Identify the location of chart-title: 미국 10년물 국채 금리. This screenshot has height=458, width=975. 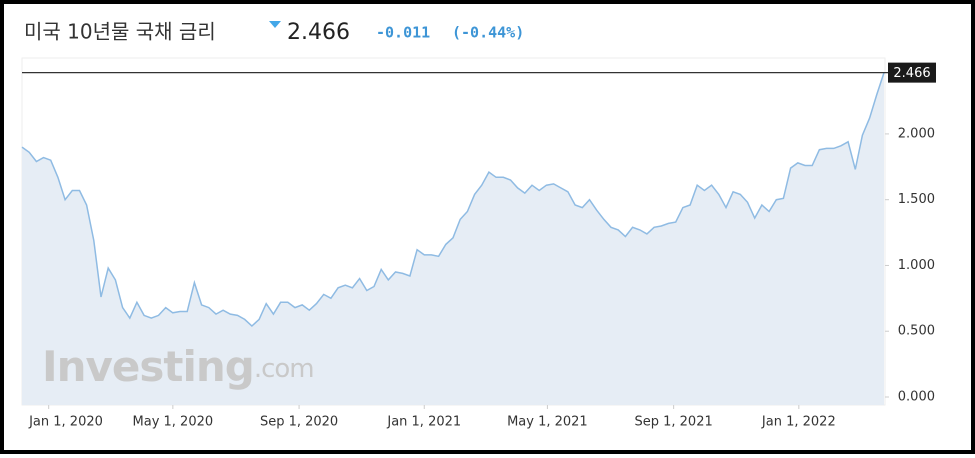
(120, 32).